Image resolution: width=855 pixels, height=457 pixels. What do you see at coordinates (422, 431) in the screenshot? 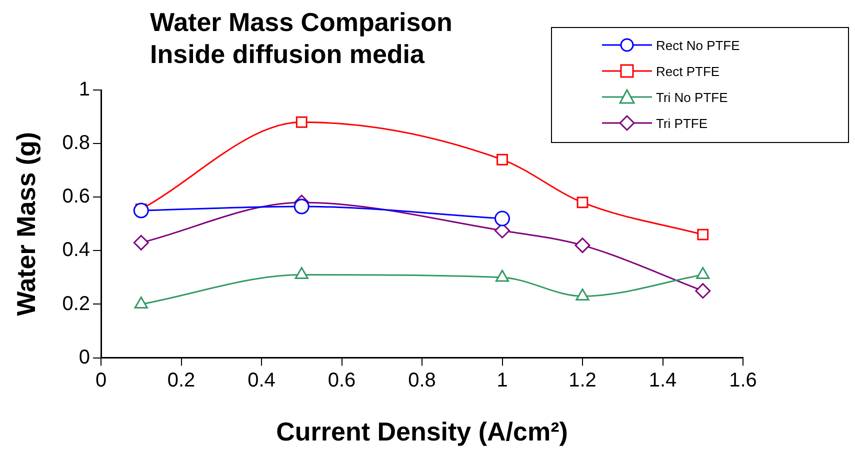
I see `x-axis-title: Current Density (A/cm²)` at bounding box center [422, 431].